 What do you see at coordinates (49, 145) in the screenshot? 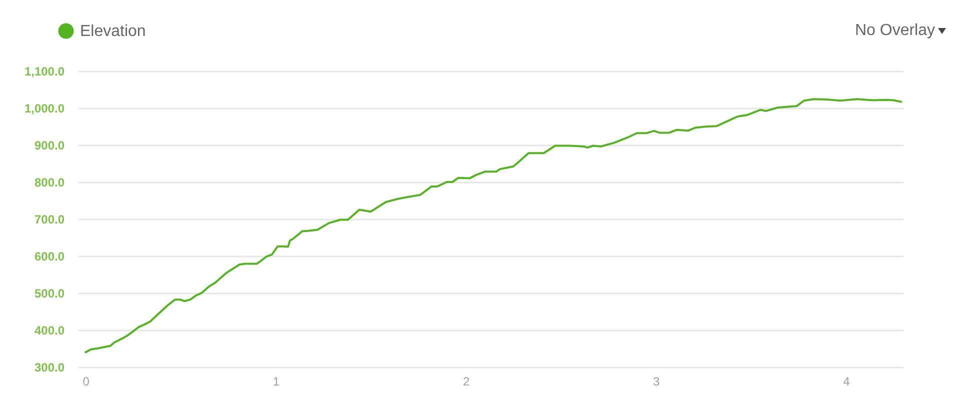
I see `y-tick-label: 900.0` at bounding box center [49, 145].